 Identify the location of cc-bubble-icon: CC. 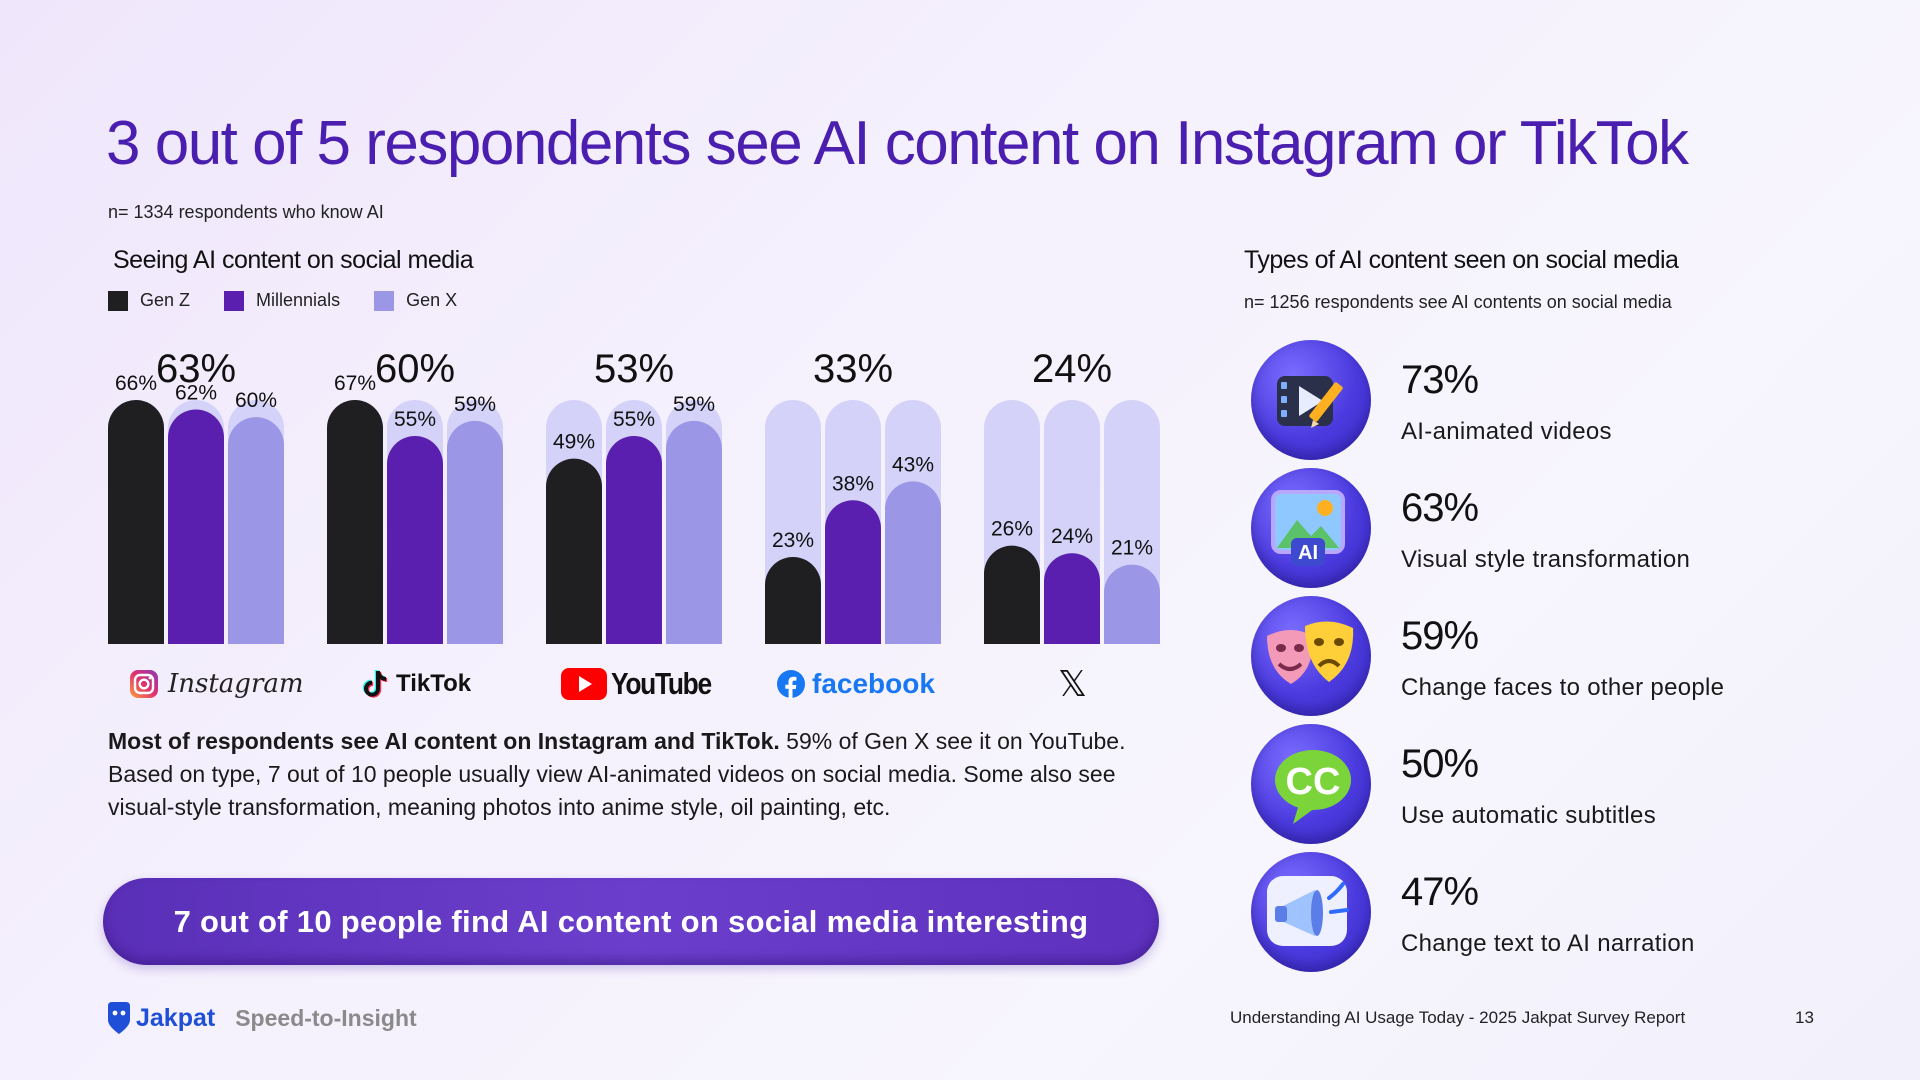
(1311, 784).